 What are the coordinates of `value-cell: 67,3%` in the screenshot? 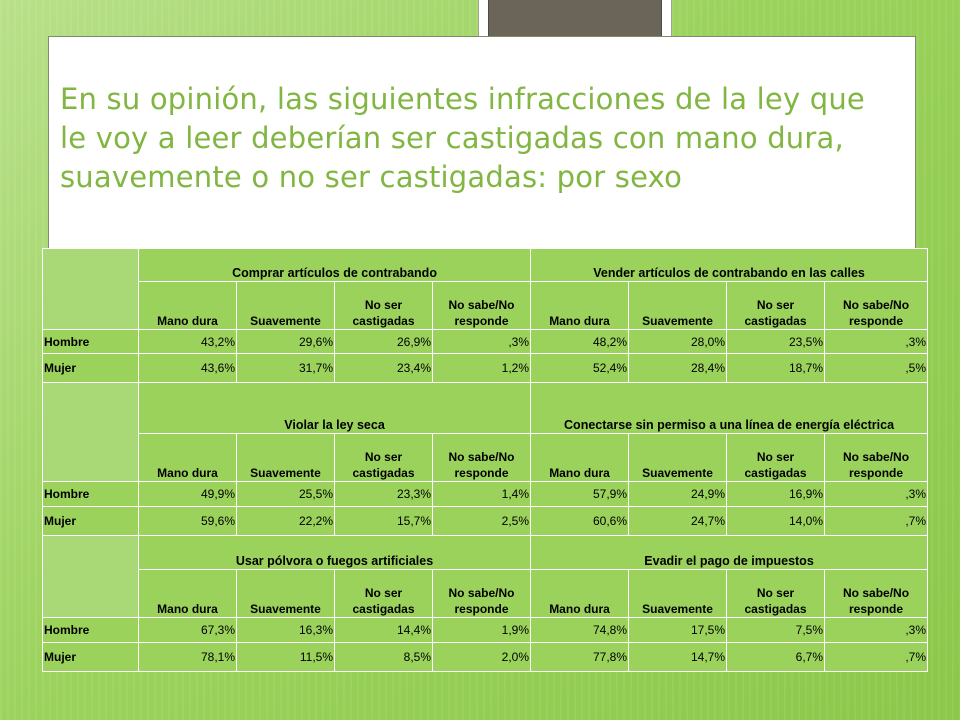 It's located at (187, 630).